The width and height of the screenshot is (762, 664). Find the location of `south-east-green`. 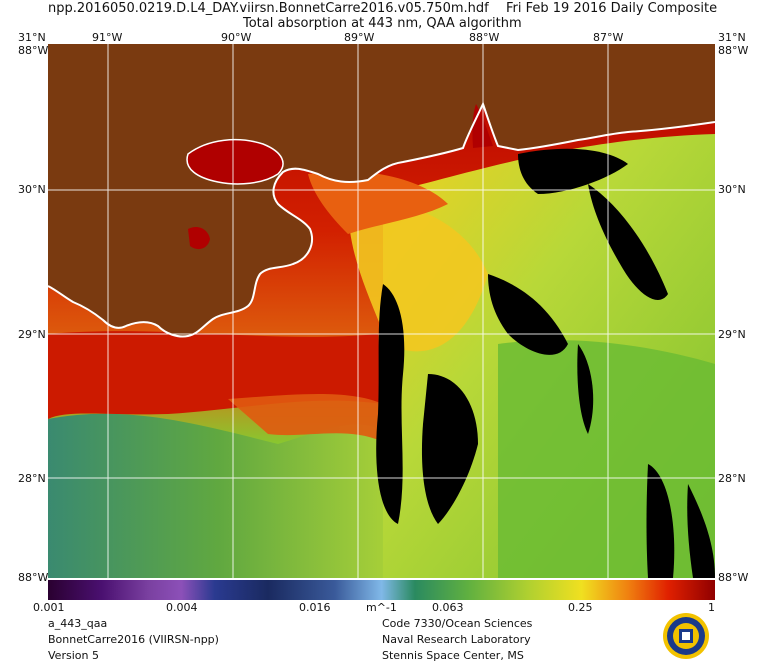

south-east-green is located at coordinates (606, 459).